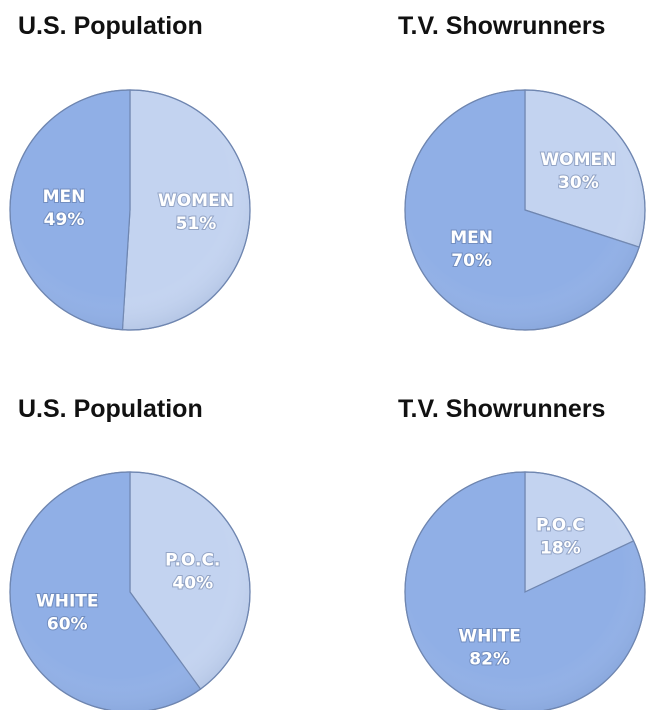  I want to click on slice-value: 60%, so click(67, 624).